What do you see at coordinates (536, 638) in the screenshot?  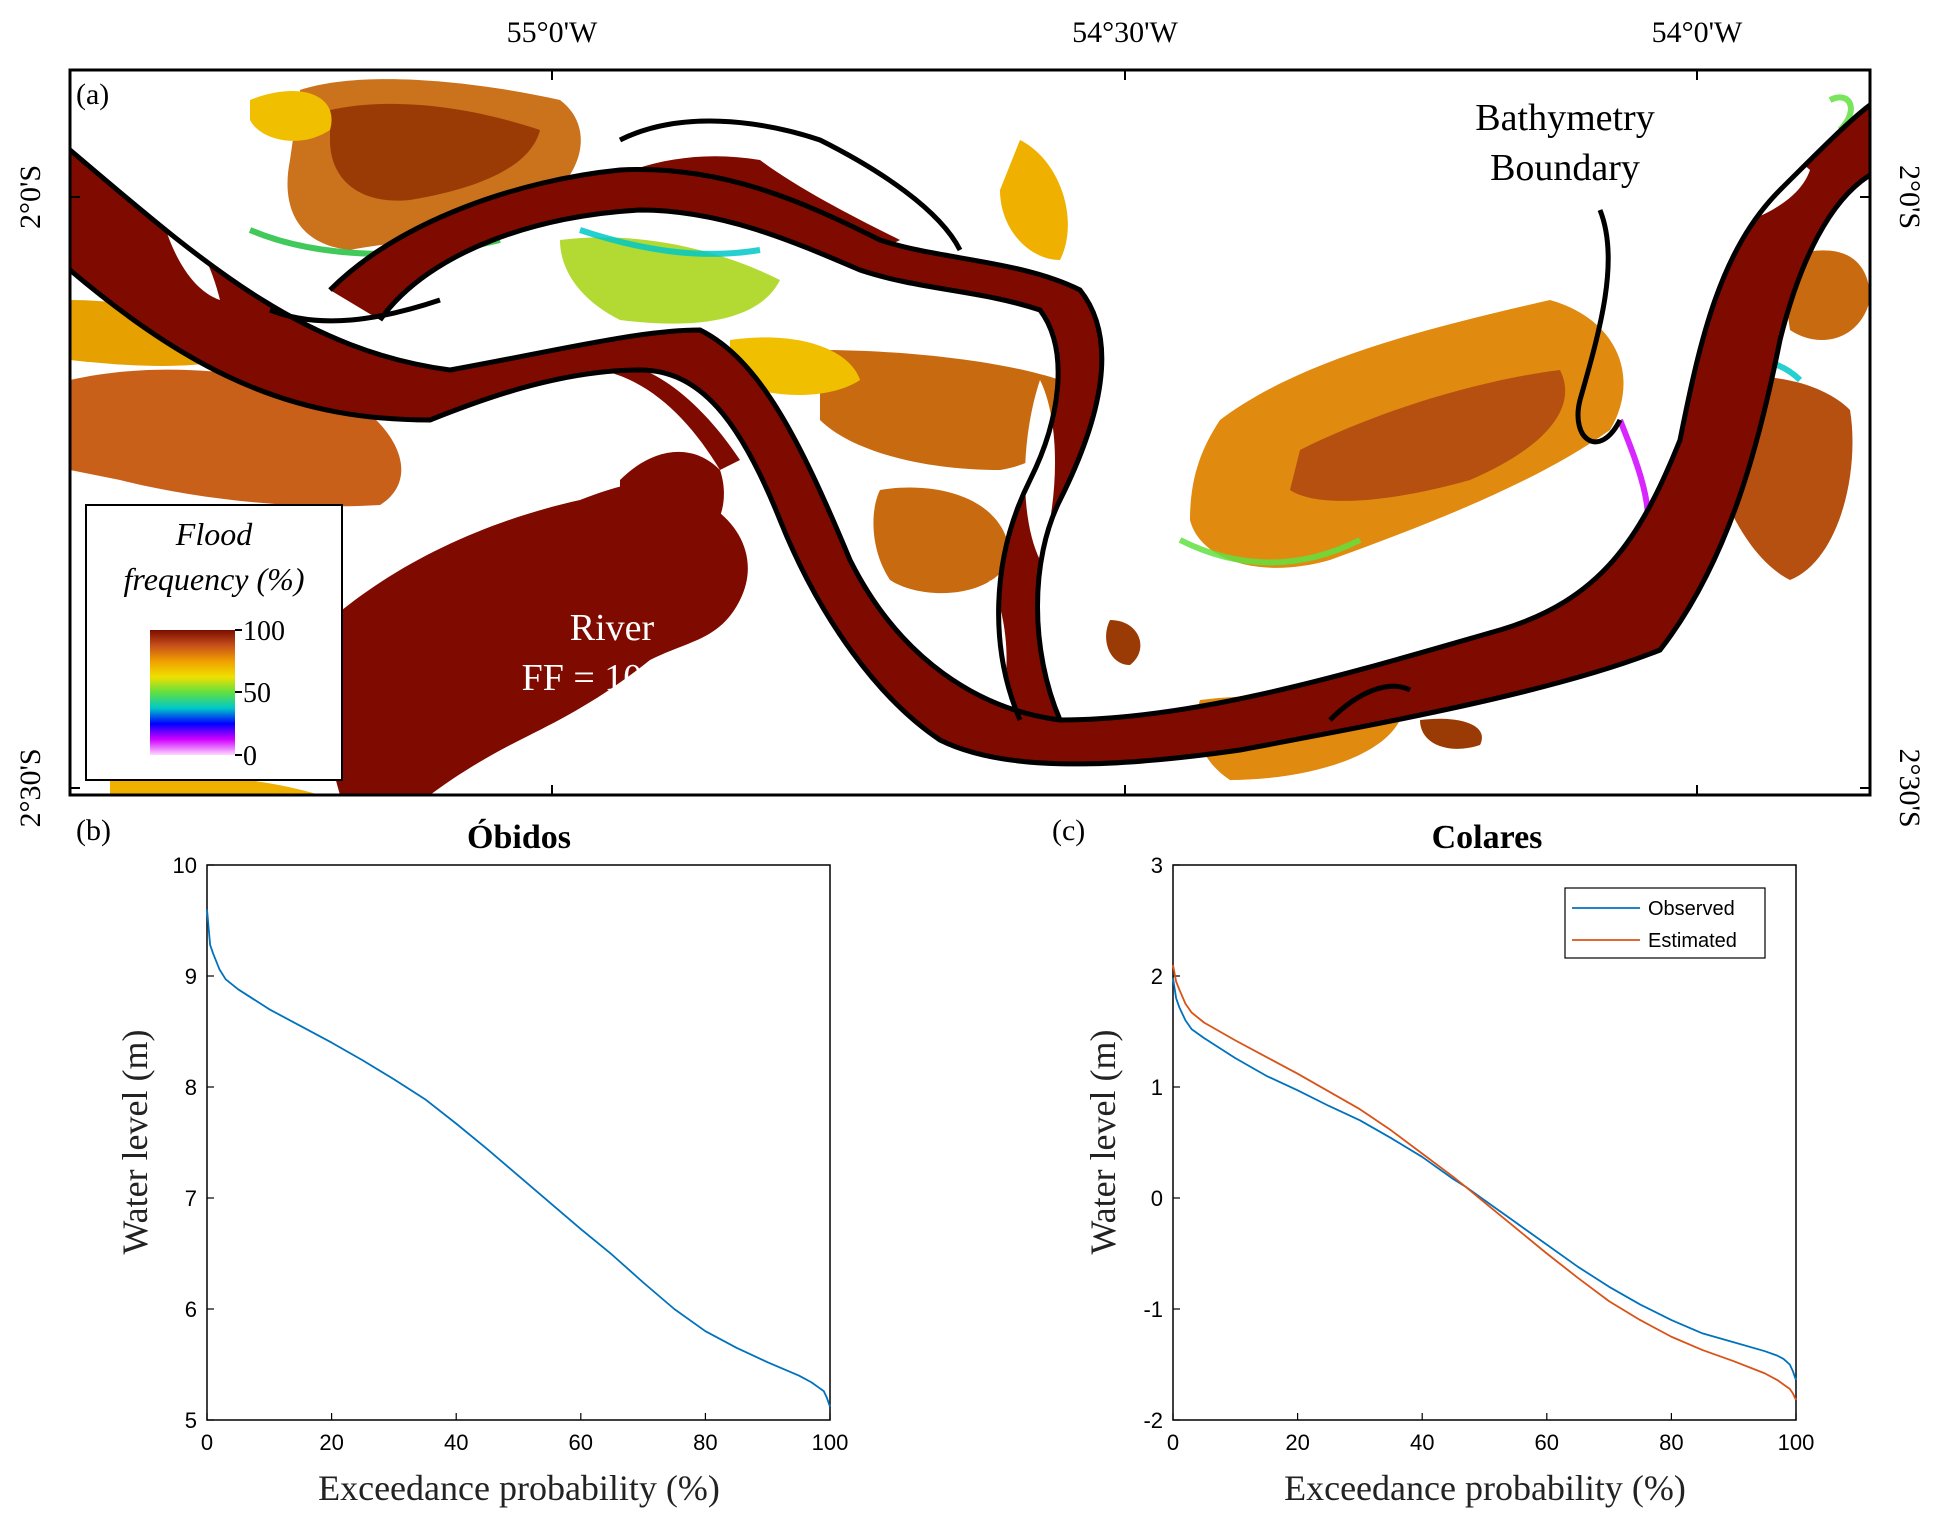 I see `river-lake` at bounding box center [536, 638].